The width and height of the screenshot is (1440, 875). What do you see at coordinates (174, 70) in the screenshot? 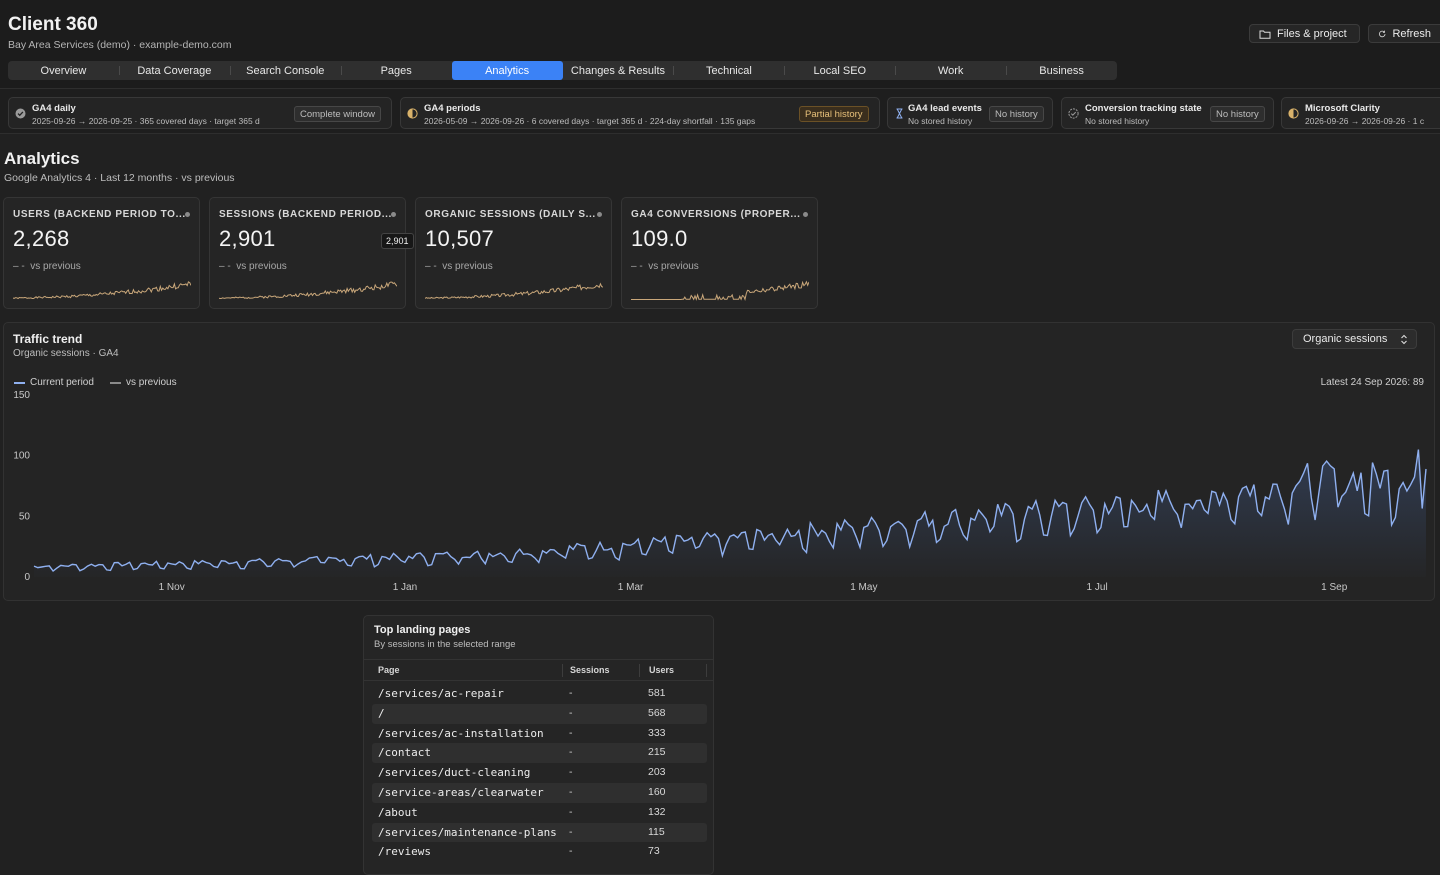
I see `tab-data-coverage: Data Coverage` at bounding box center [174, 70].